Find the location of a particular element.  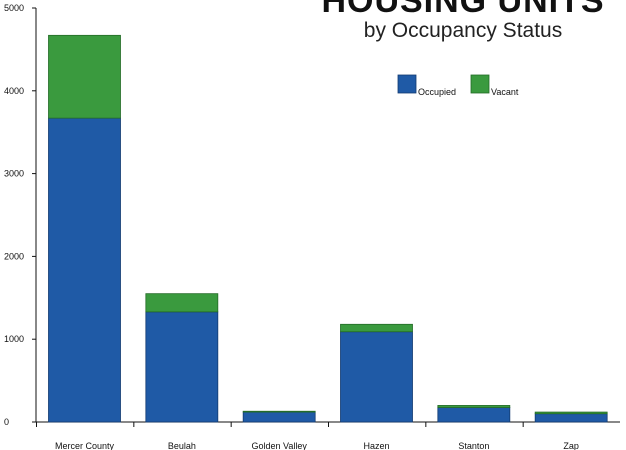

chart-title: HOUSING UNITS is located at coordinates (462, 10).